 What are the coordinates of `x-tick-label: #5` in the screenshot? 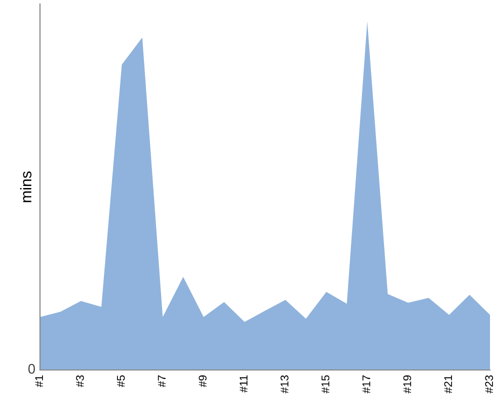 It's located at (121, 381).